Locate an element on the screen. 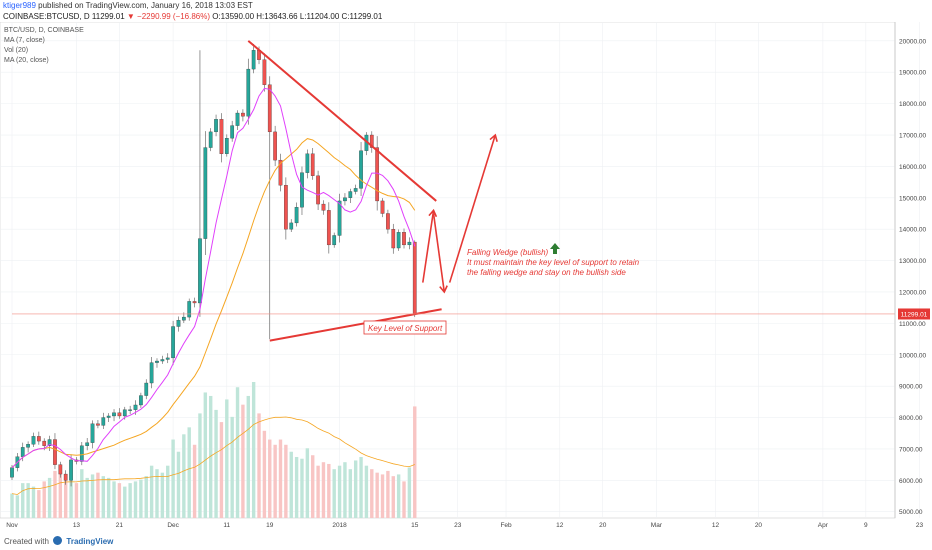 Image resolution: width=932 pixels, height=550 pixels. legend-ma20: MA (20, close) is located at coordinates (26, 60).